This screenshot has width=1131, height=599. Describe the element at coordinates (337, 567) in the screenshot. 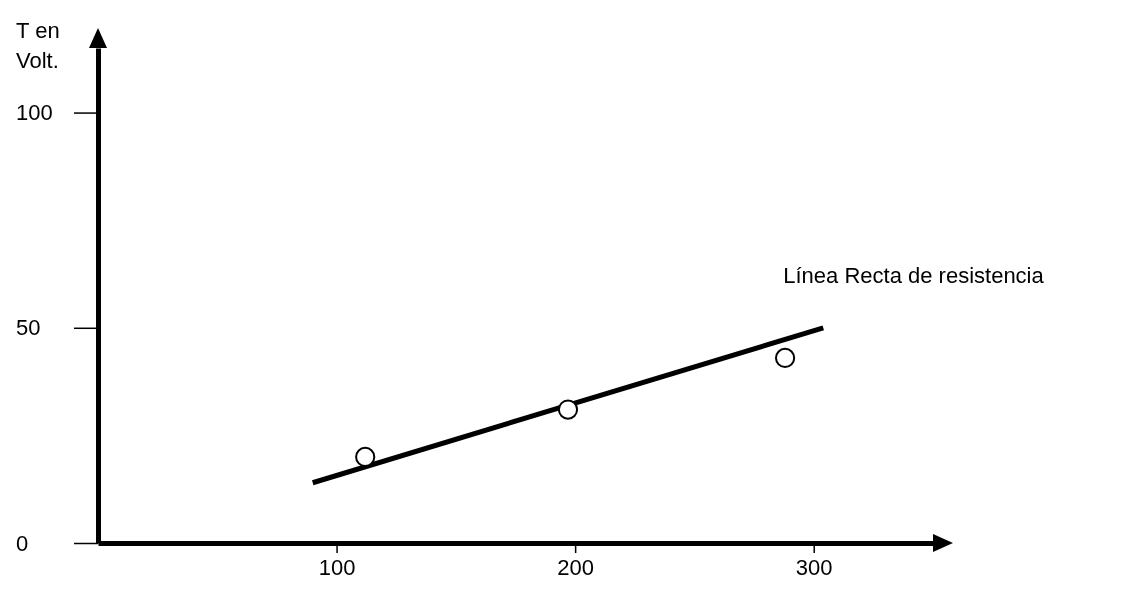

I see `x-tick-label: 100` at that location.